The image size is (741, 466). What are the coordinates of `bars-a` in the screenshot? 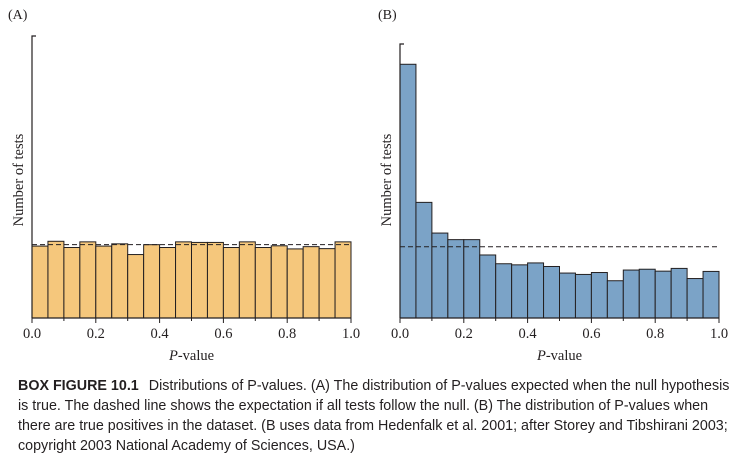 It's located at (191, 279).